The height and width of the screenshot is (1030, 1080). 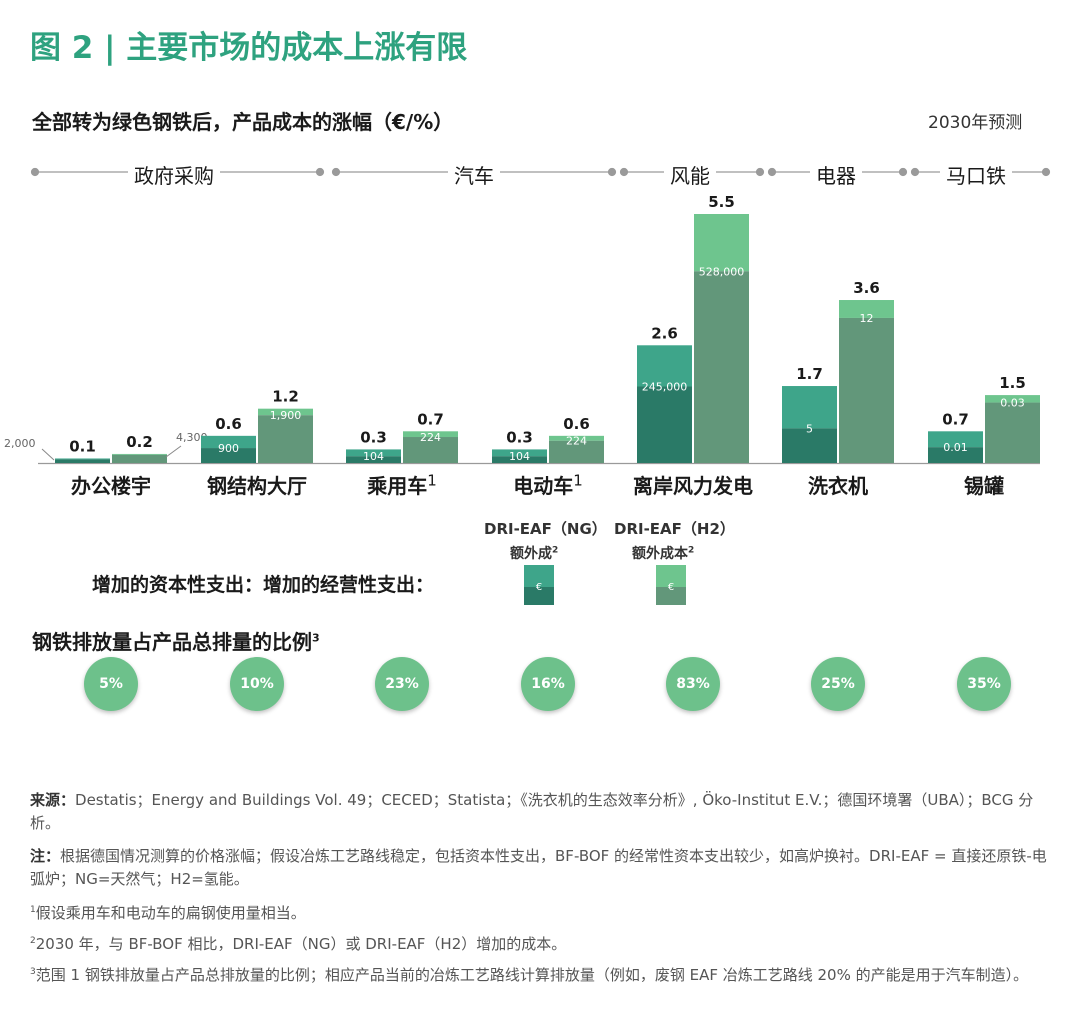 What do you see at coordinates (721, 202) in the screenshot?
I see `bar-value-label: 5.5` at bounding box center [721, 202].